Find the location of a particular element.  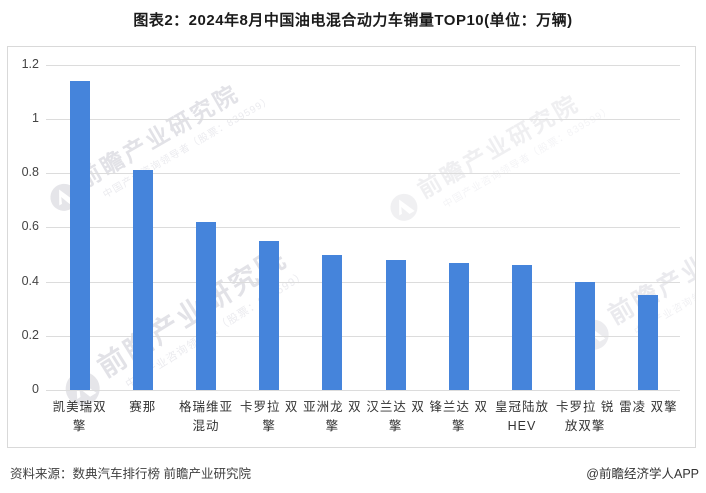

x-category-label: 赛那 is located at coordinates (143, 407).